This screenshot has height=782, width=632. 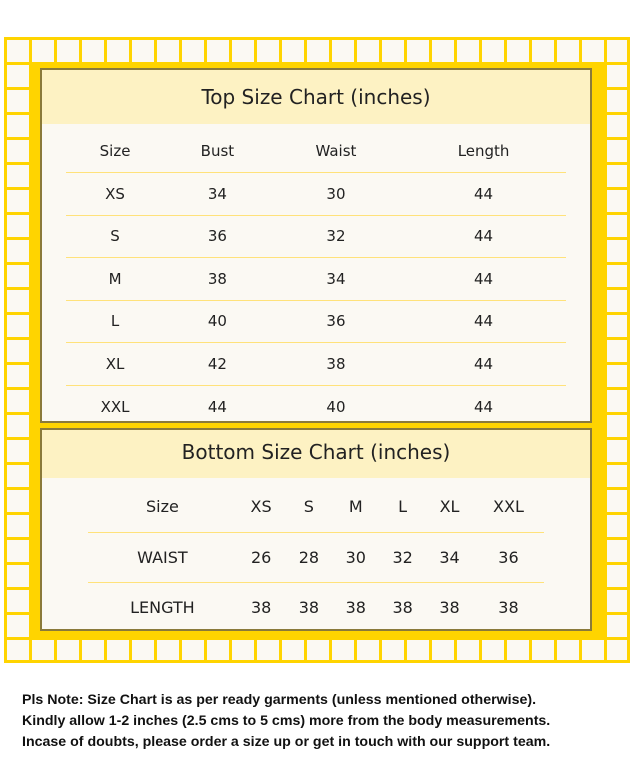 I want to click on table-cell: XL, so click(x=115, y=364).